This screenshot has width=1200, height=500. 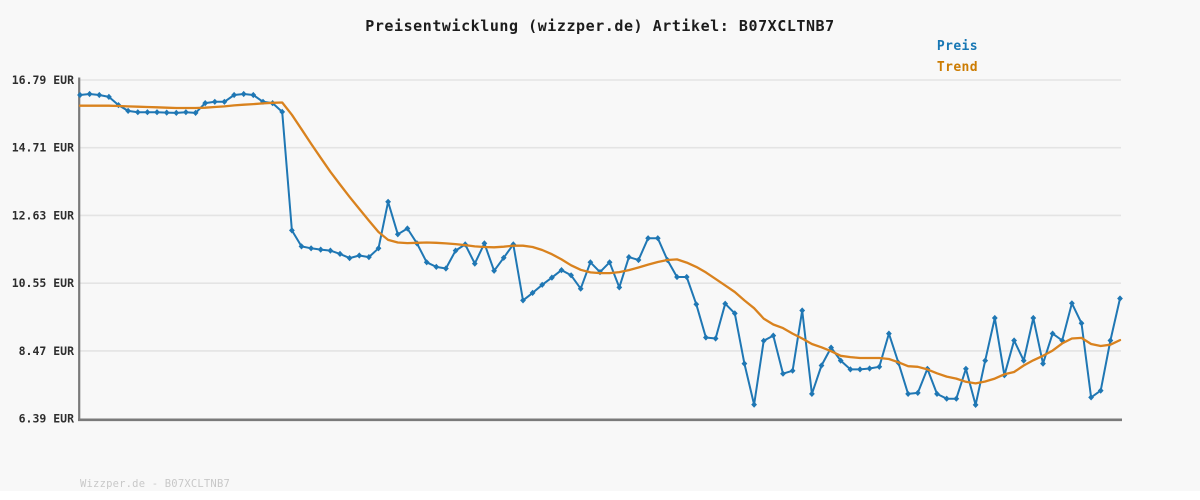 I want to click on legend-label-trend: Trend, so click(x=957, y=67).